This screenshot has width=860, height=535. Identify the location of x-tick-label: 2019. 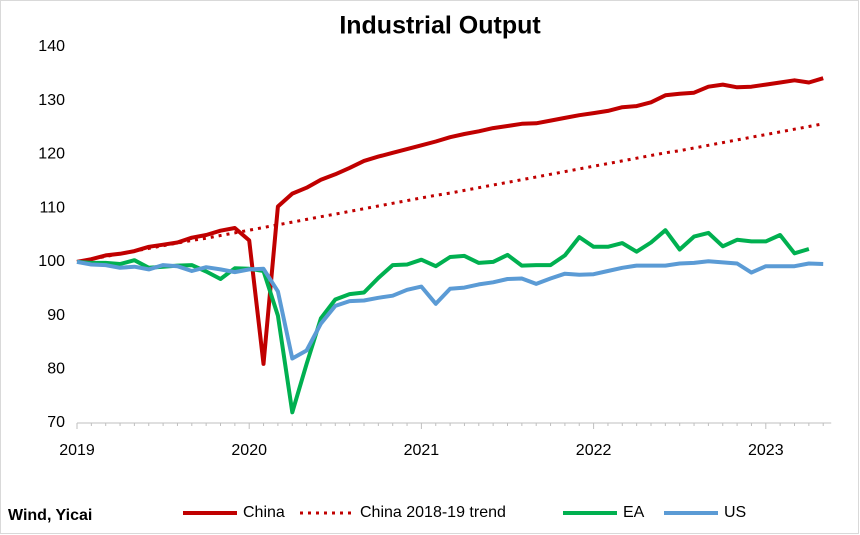
(77, 450).